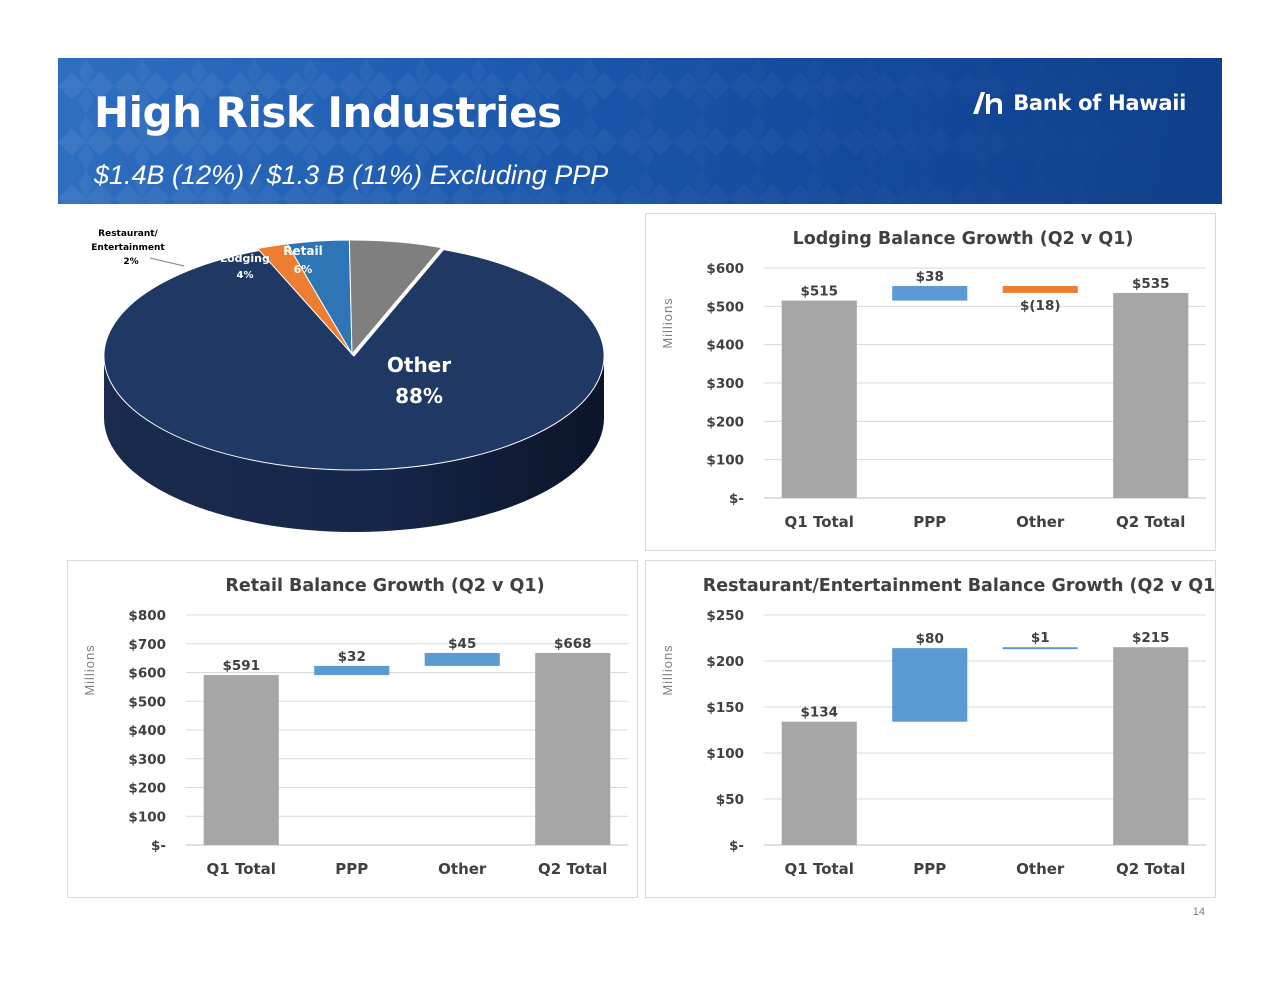 This screenshot has height=989, width=1280. What do you see at coordinates (147, 789) in the screenshot?
I see `retail-y-tick-label: $200` at bounding box center [147, 789].